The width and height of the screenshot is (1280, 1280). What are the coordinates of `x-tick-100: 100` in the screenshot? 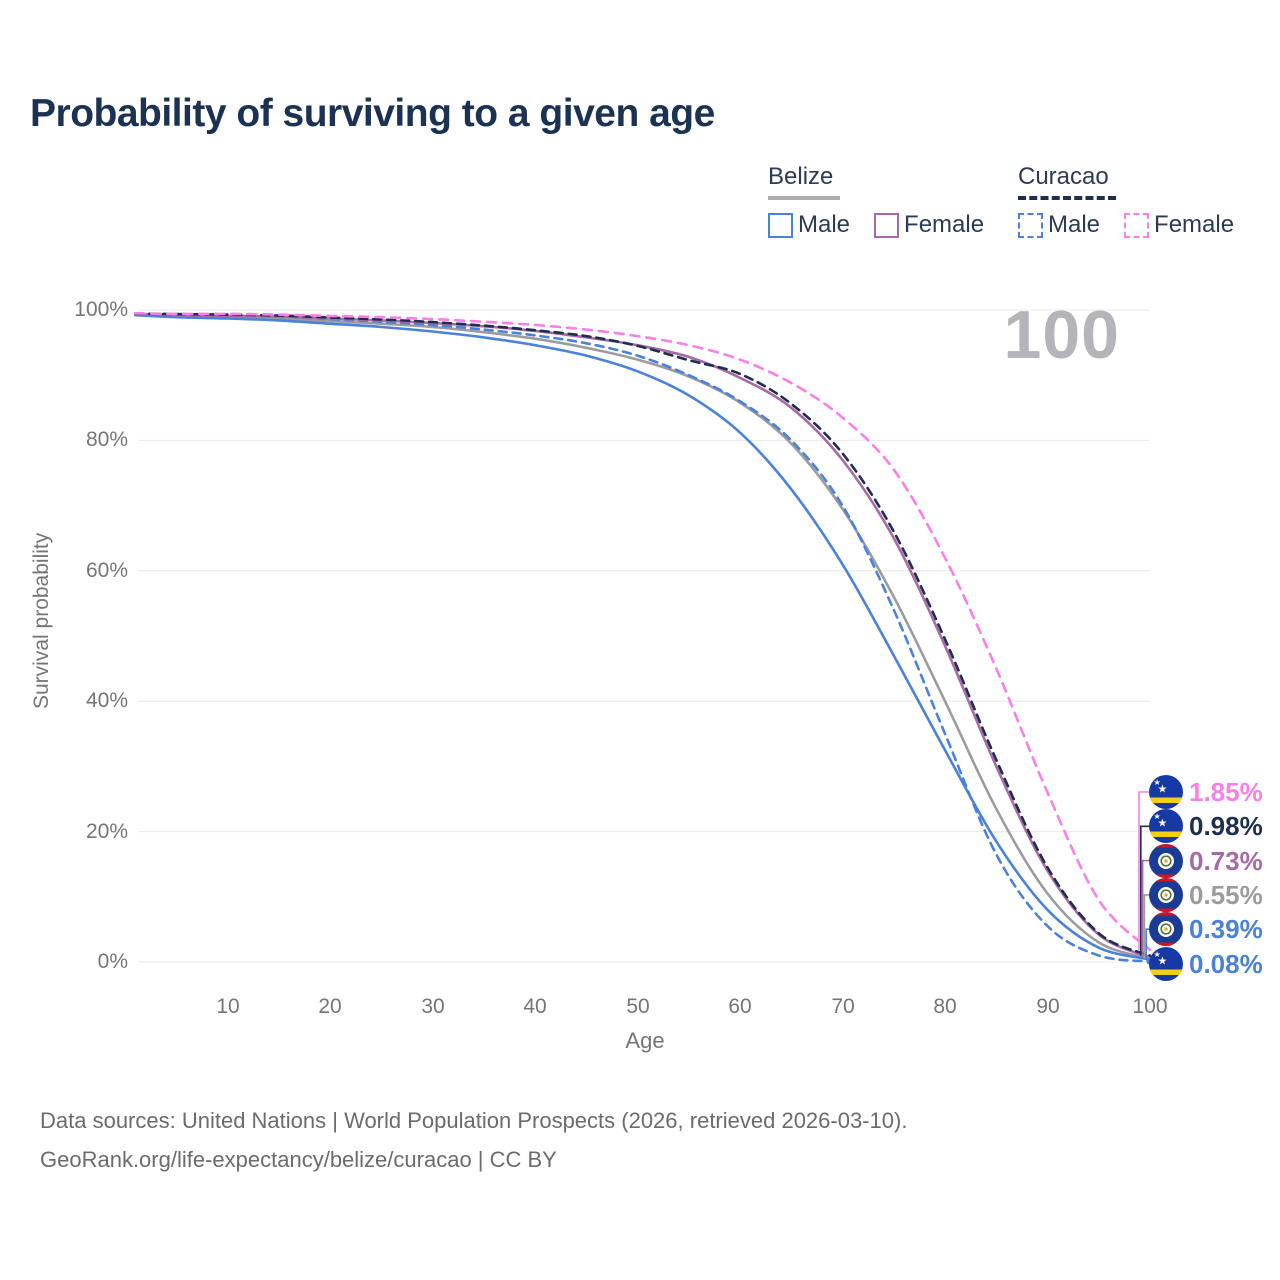 It's located at (1150, 1006).